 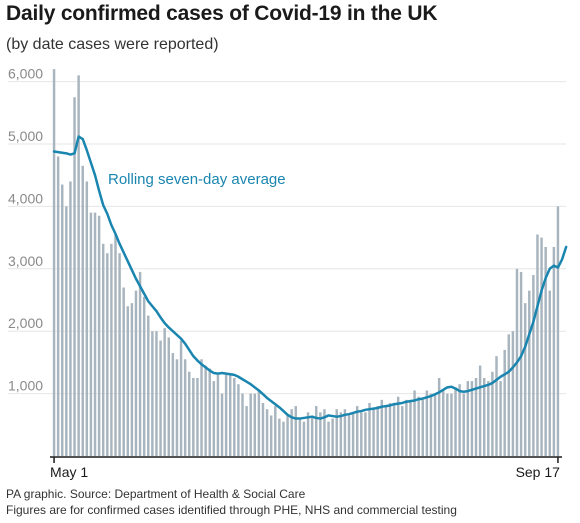 What do you see at coordinates (306, 459) in the screenshot?
I see `x-axis` at bounding box center [306, 459].